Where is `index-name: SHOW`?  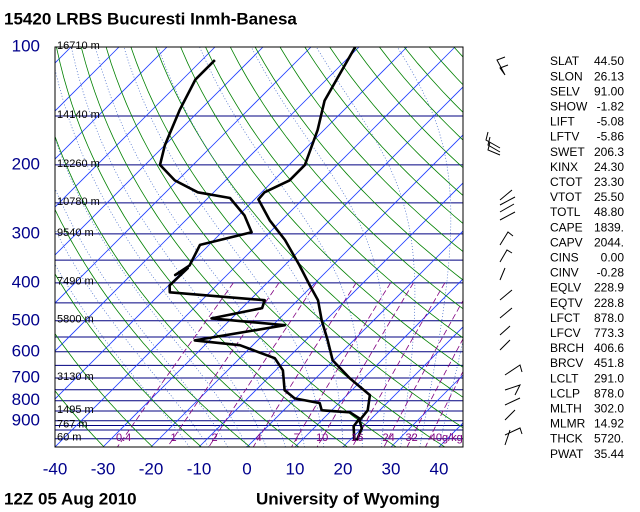 index-name: SHOW is located at coordinates (569, 106).